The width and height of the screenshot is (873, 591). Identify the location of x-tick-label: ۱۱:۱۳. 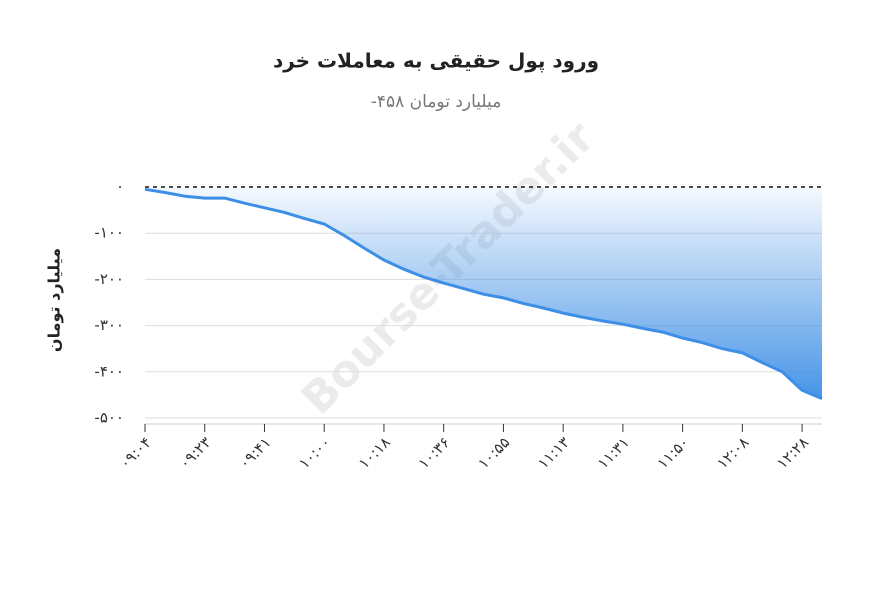
(553, 452).